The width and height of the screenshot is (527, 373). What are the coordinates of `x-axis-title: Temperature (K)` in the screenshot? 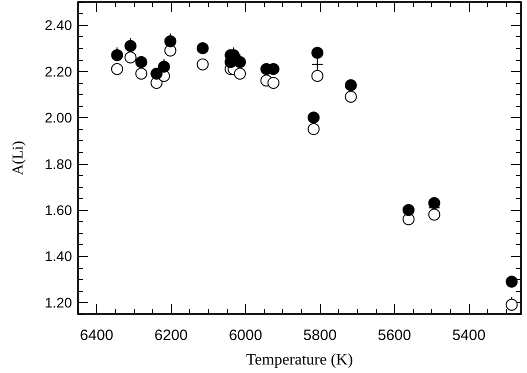 It's located at (299, 360).